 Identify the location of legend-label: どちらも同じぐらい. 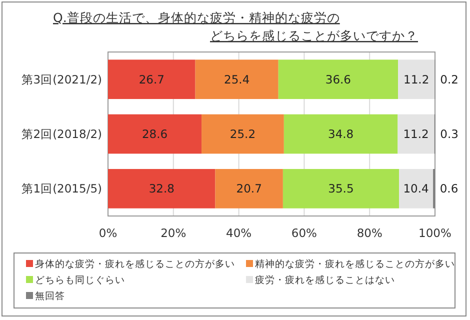
(80, 280).